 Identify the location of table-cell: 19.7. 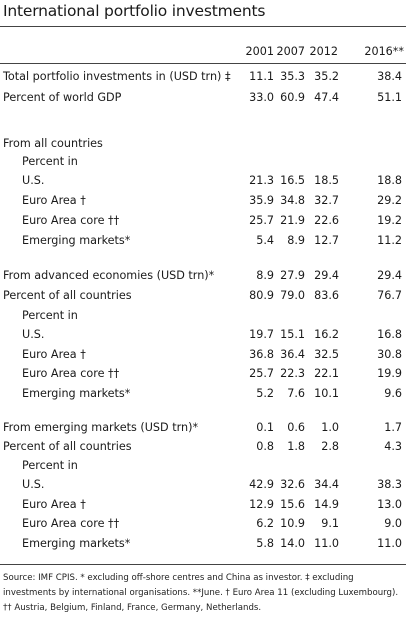
(261, 334).